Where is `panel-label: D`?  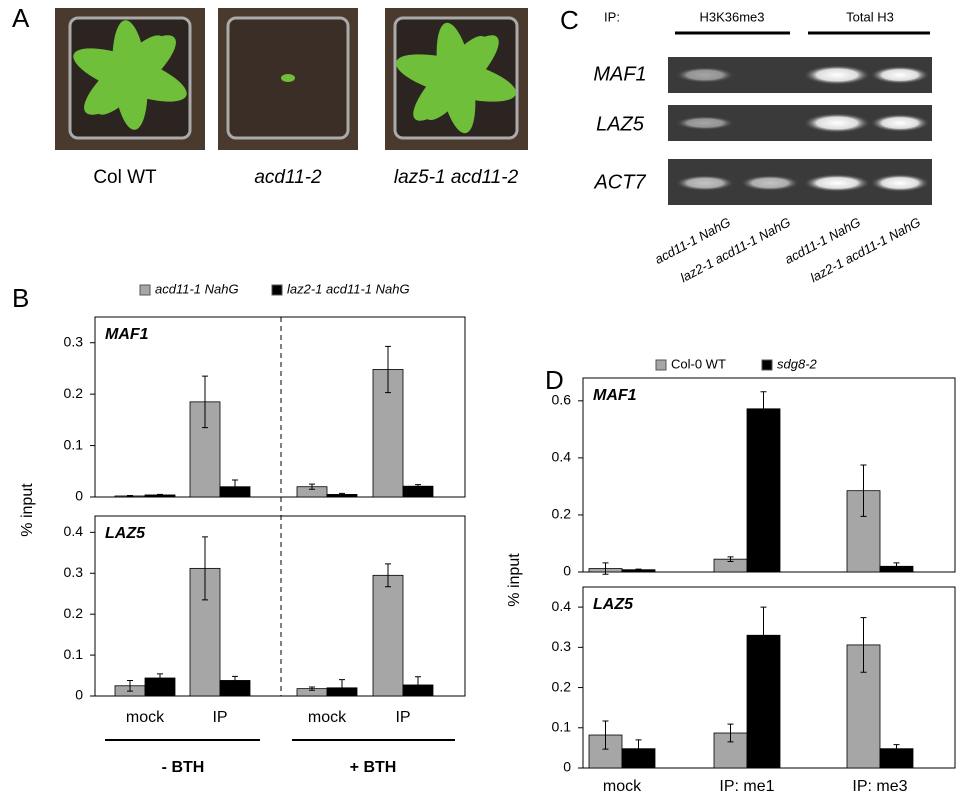 panel-label: D is located at coordinates (554, 380).